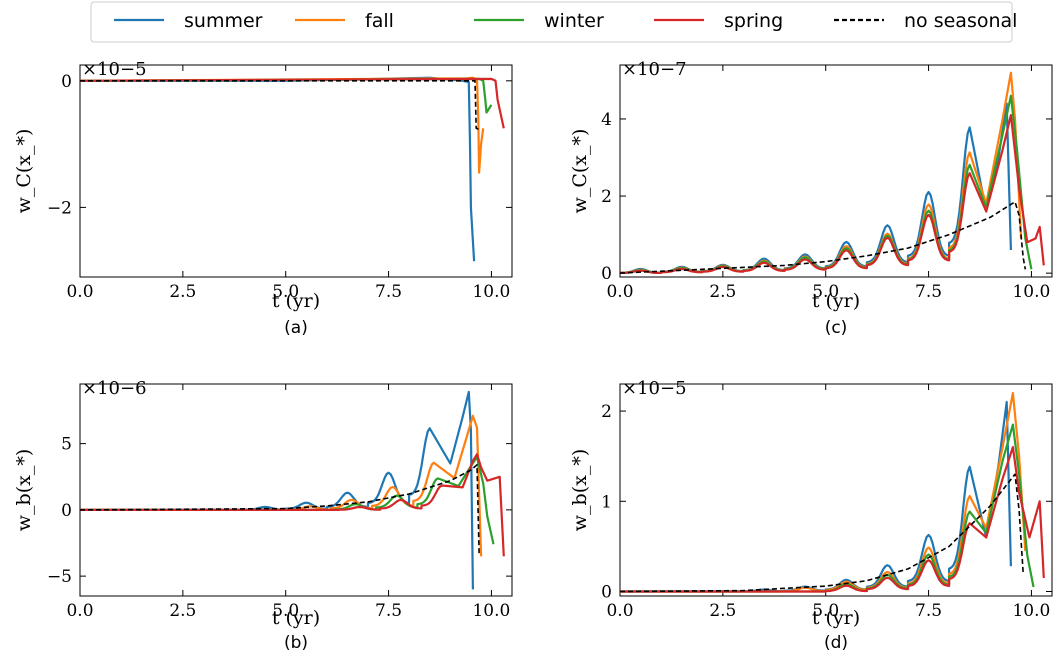  What do you see at coordinates (24, 490) in the screenshot?
I see `panel-b-ylabel: w_b(x_*)` at bounding box center [24, 490].